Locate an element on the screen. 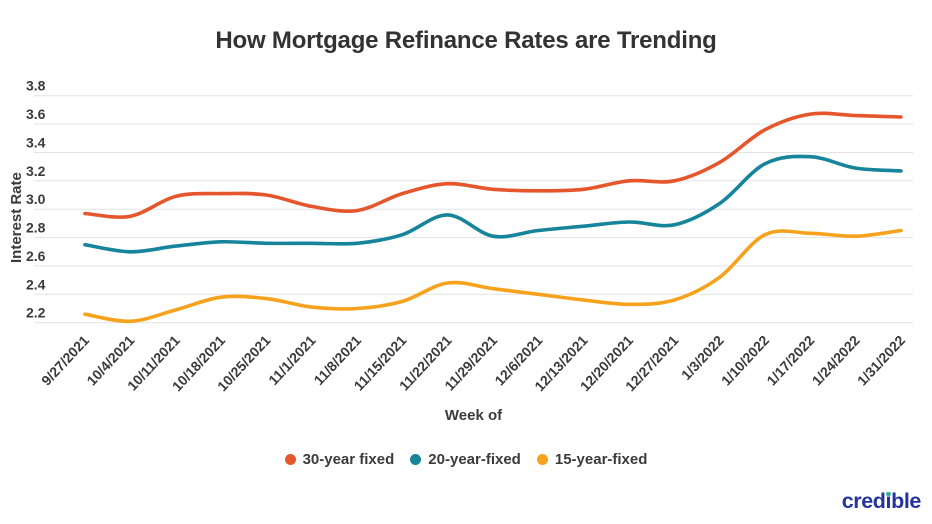  y-tick-label: 3.4 is located at coordinates (36, 143).